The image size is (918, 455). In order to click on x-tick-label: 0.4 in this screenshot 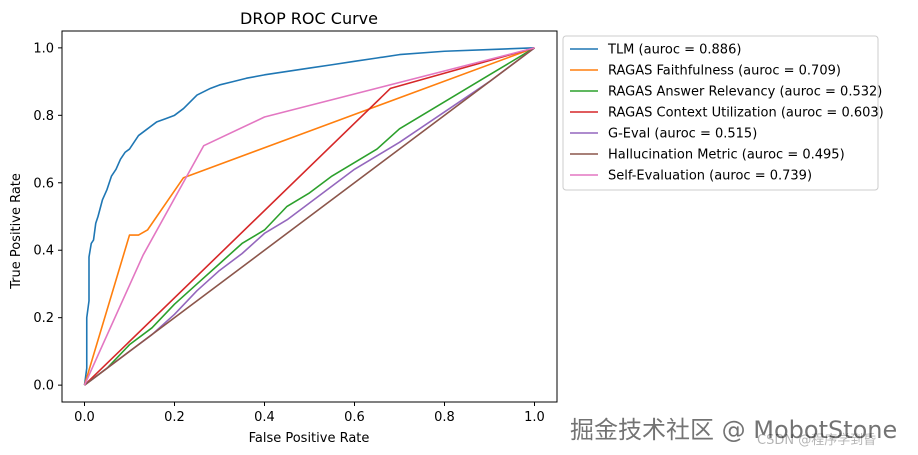, I will do `click(264, 417)`.